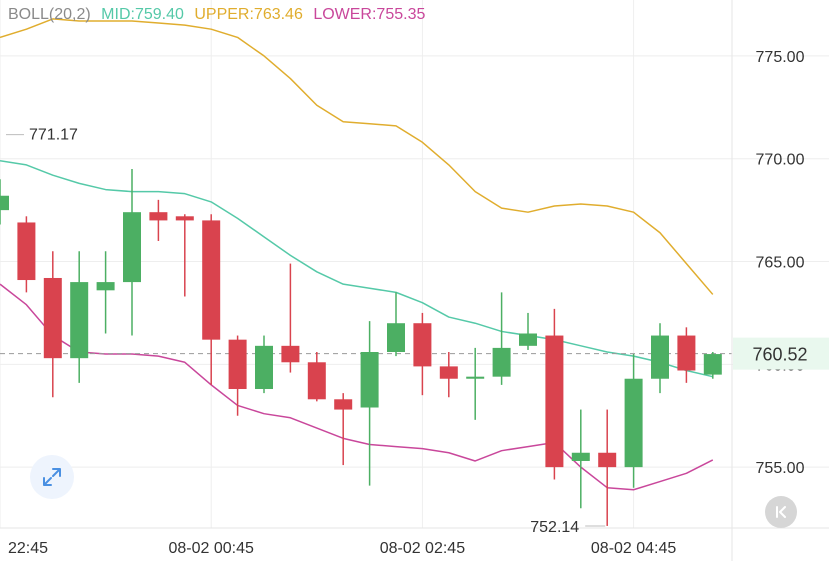  What do you see at coordinates (780, 160) in the screenshot?
I see `y-tick-label-3: 770.00` at bounding box center [780, 160].